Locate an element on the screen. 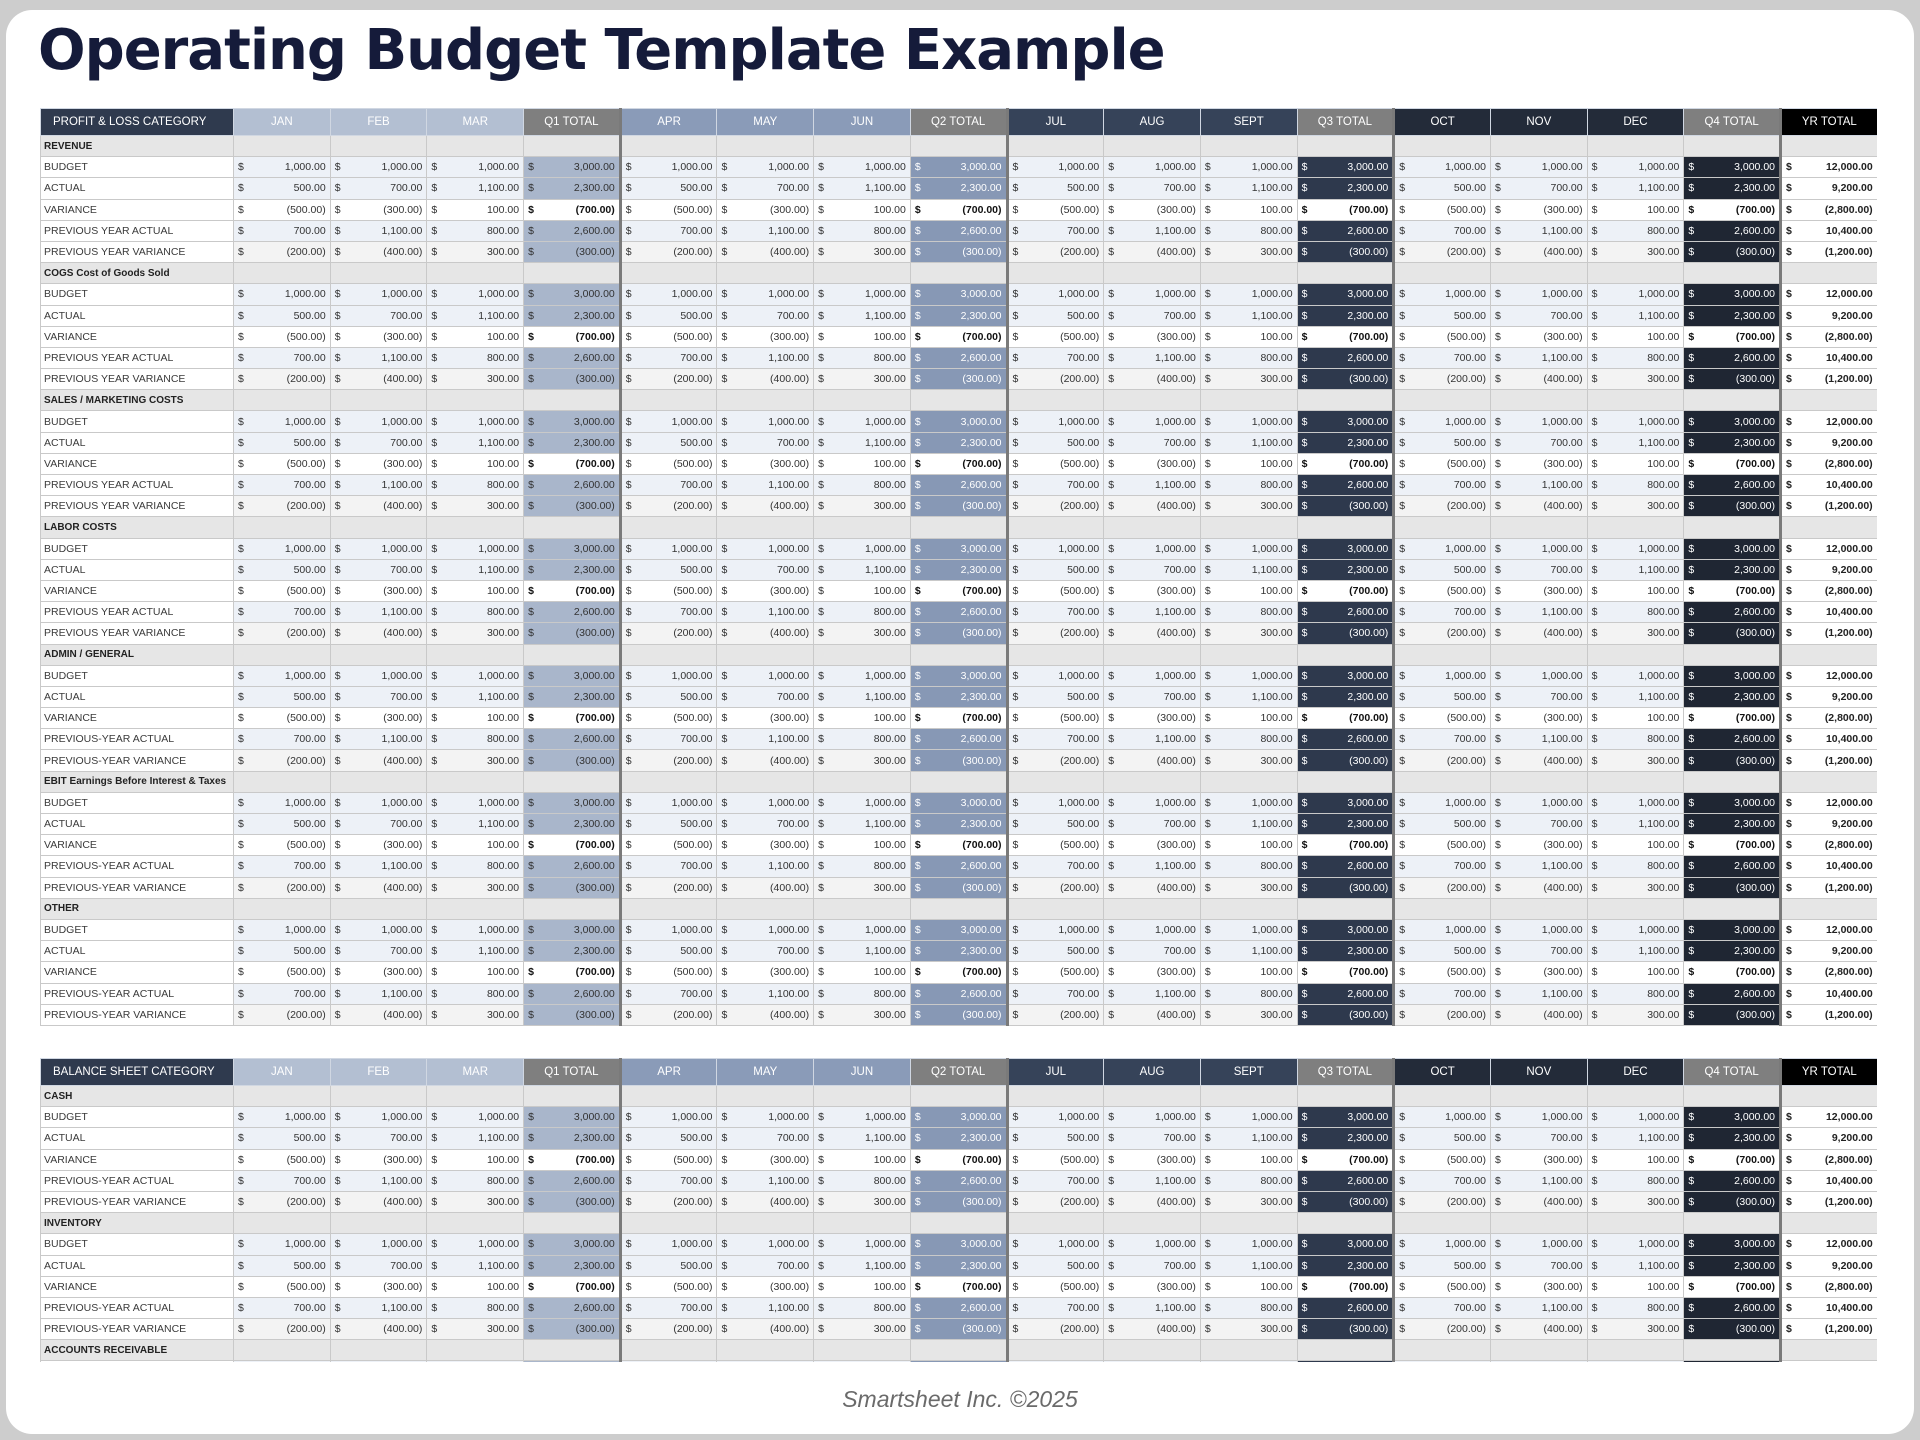 The height and width of the screenshot is (1440, 1920). column-header-sept: SEPT is located at coordinates (1248, 1072).